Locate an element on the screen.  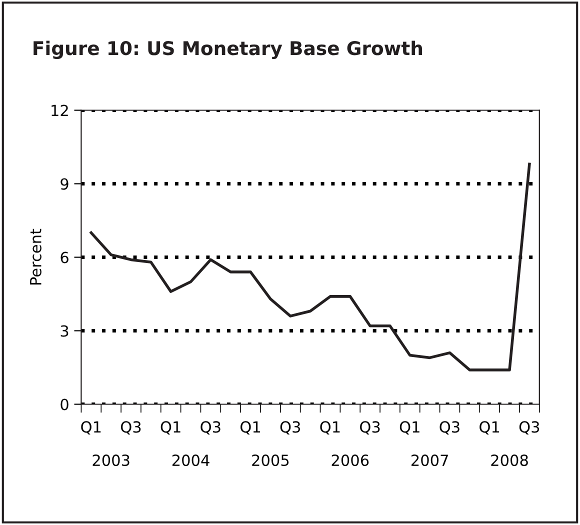
text: 2003 is located at coordinates (111, 460).